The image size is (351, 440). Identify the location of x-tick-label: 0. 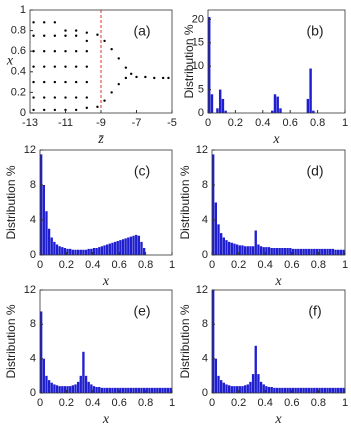
(40, 265).